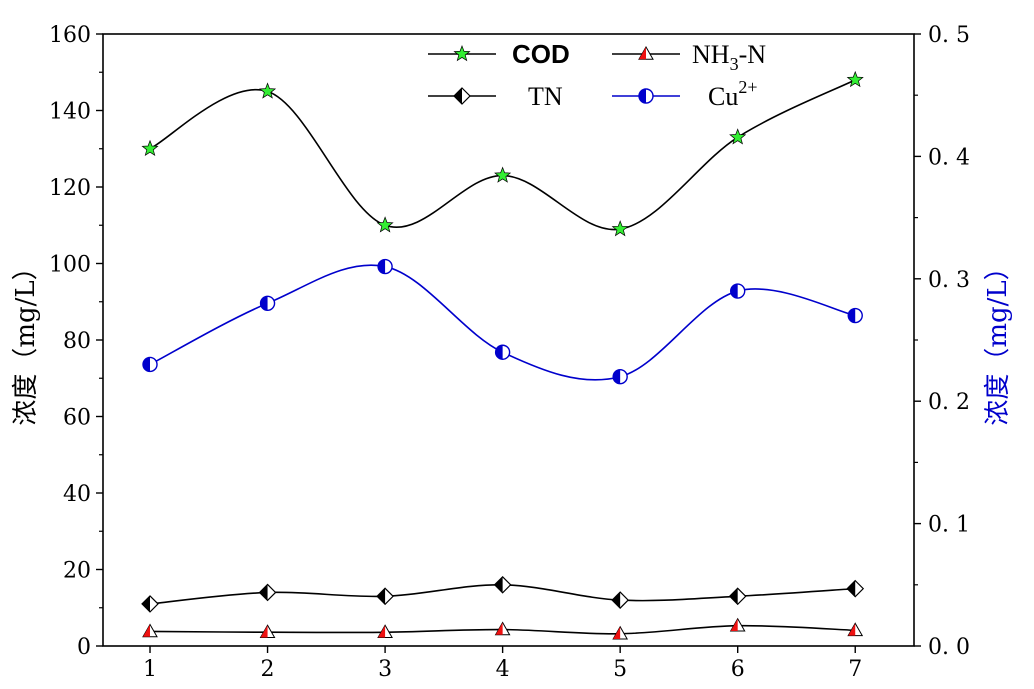 The height and width of the screenshot is (689, 1034). Describe the element at coordinates (949, 280) in the screenshot. I see `y-right-tick-label: 0. 3` at that location.